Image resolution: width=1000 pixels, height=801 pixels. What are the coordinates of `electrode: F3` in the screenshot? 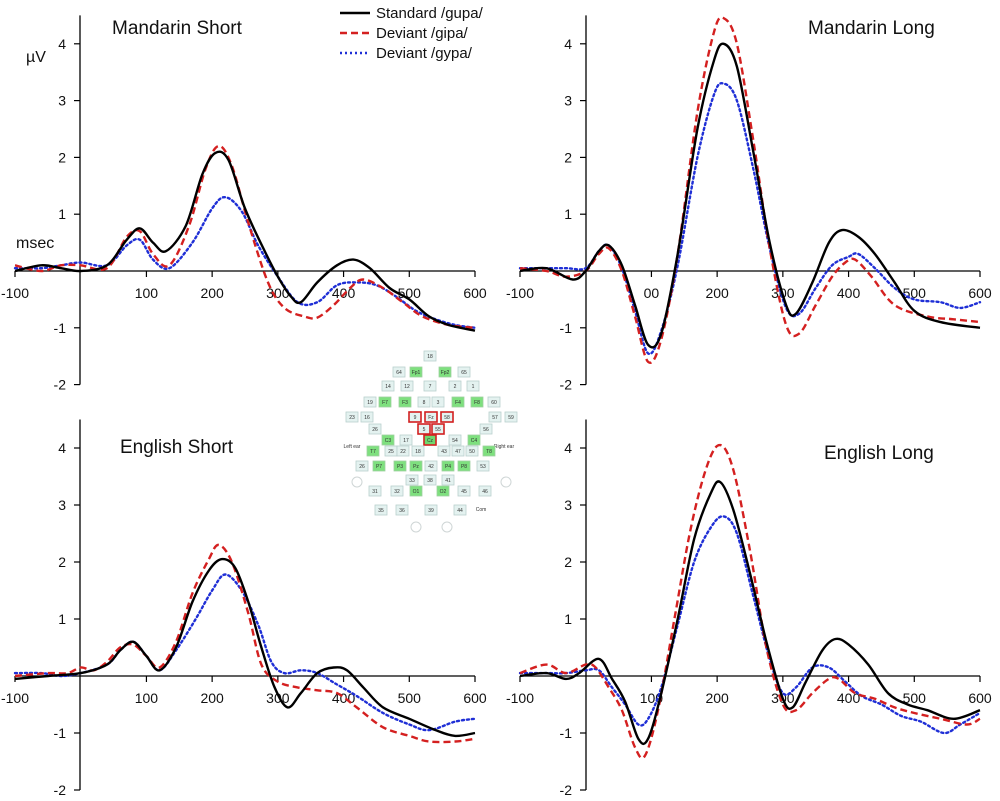 It's located at (405, 402).